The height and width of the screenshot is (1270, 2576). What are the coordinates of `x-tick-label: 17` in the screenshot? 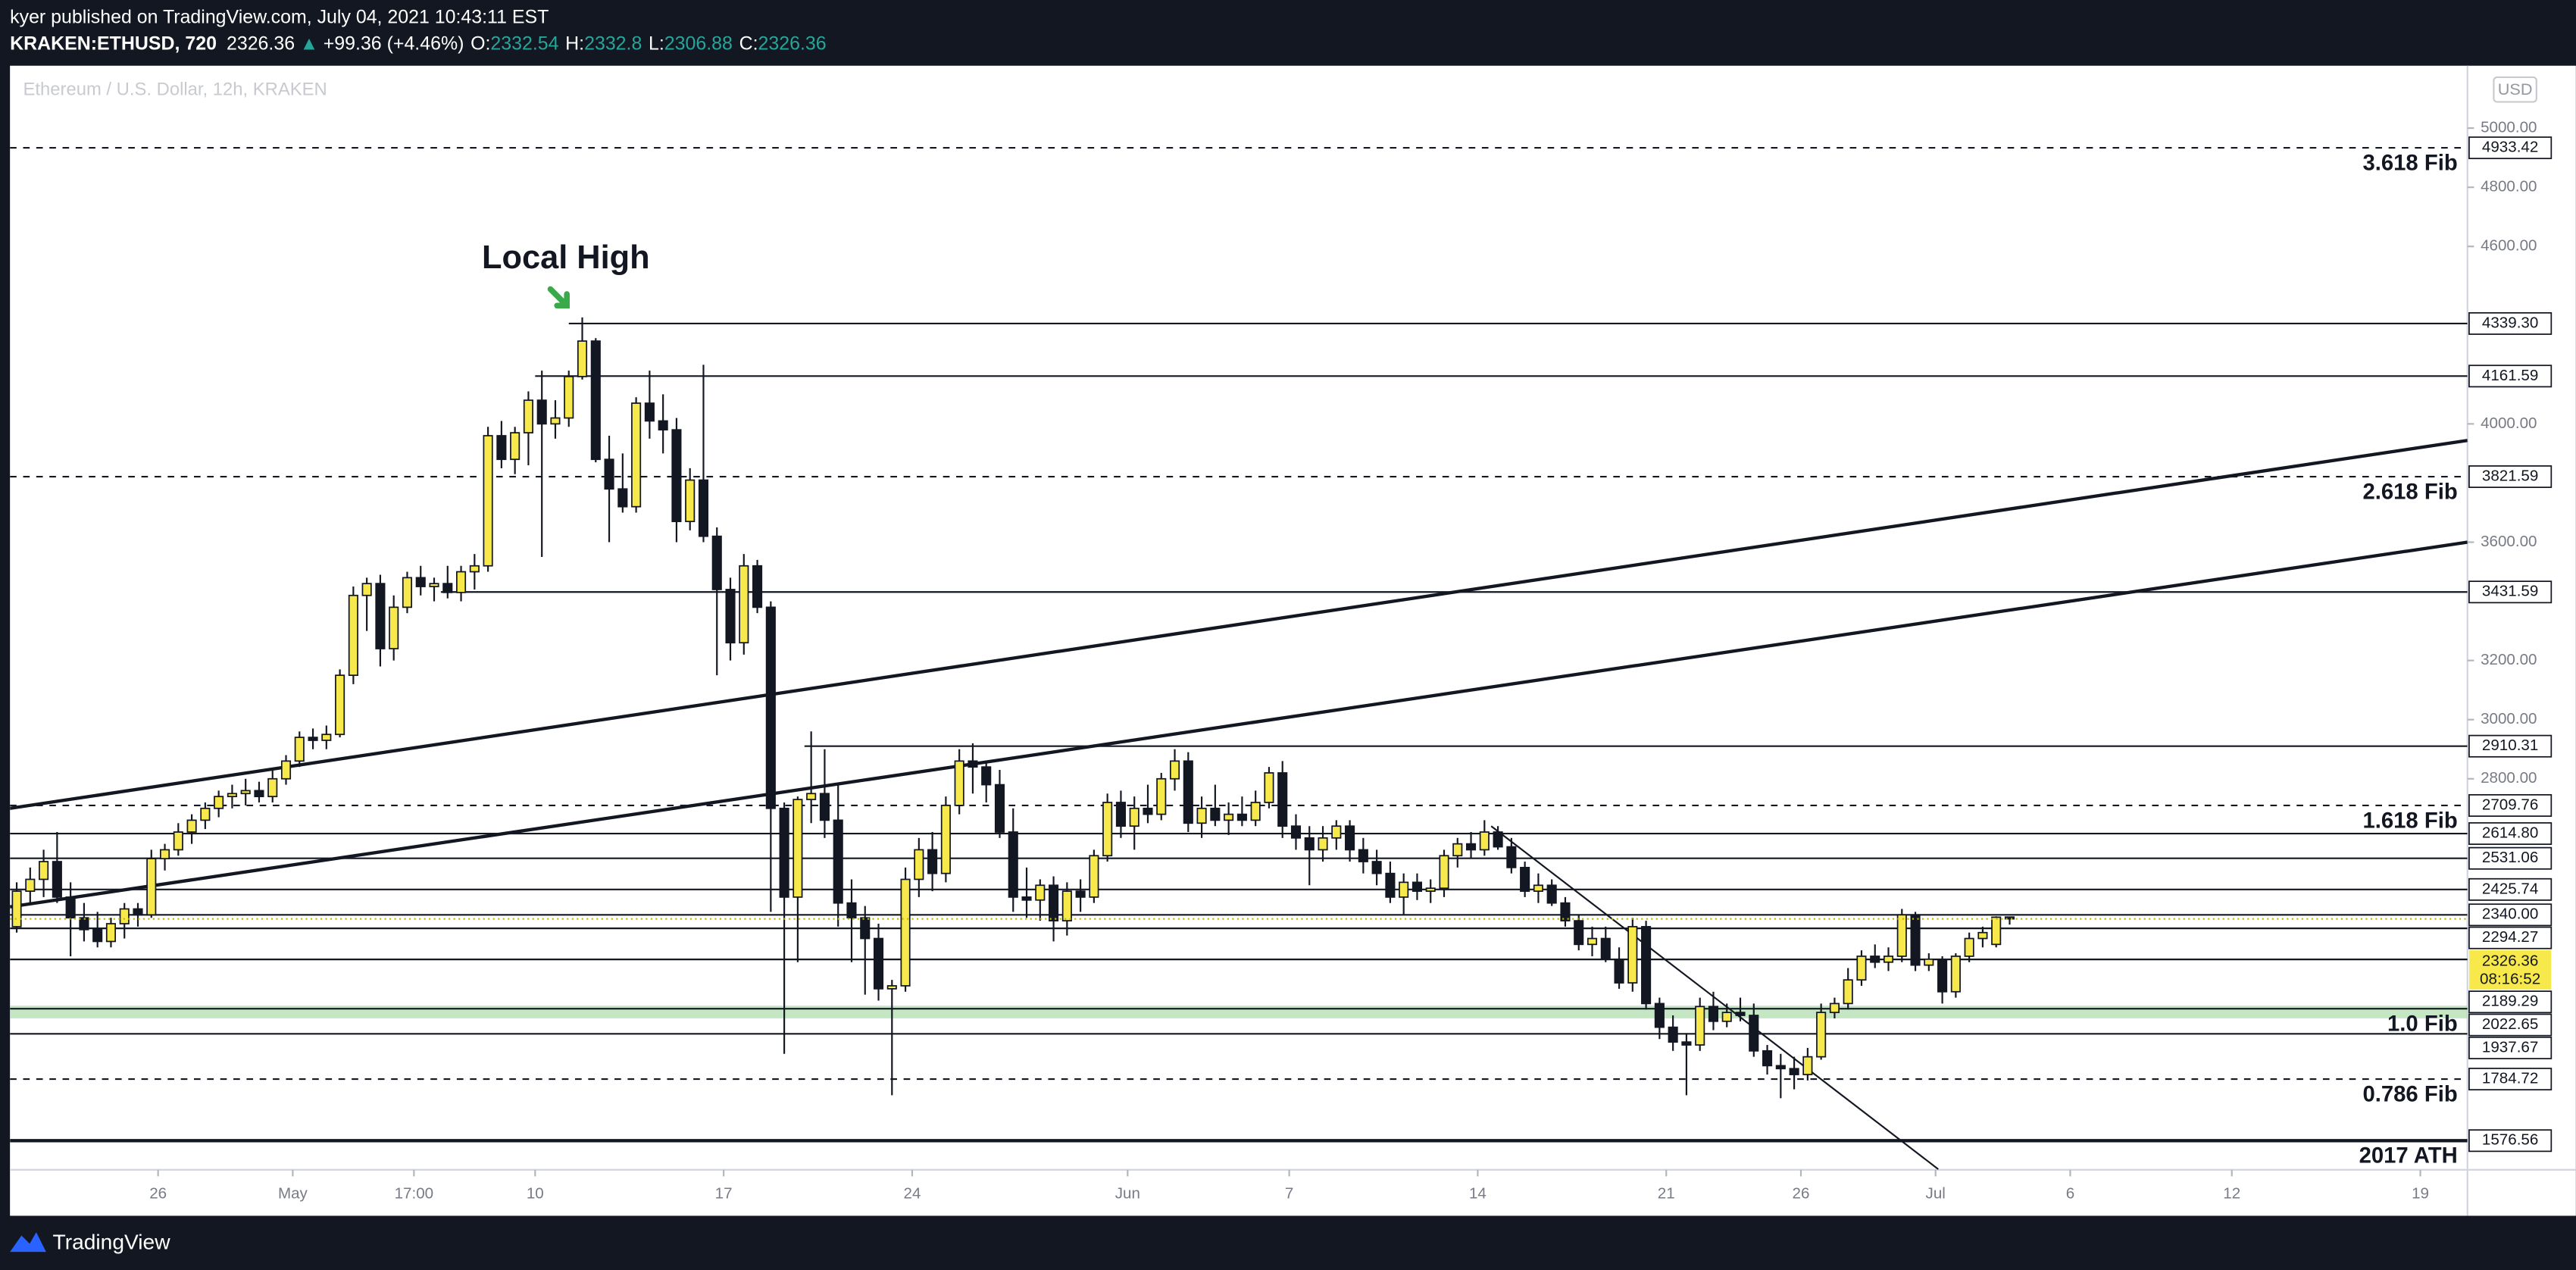 It's located at (724, 1194).